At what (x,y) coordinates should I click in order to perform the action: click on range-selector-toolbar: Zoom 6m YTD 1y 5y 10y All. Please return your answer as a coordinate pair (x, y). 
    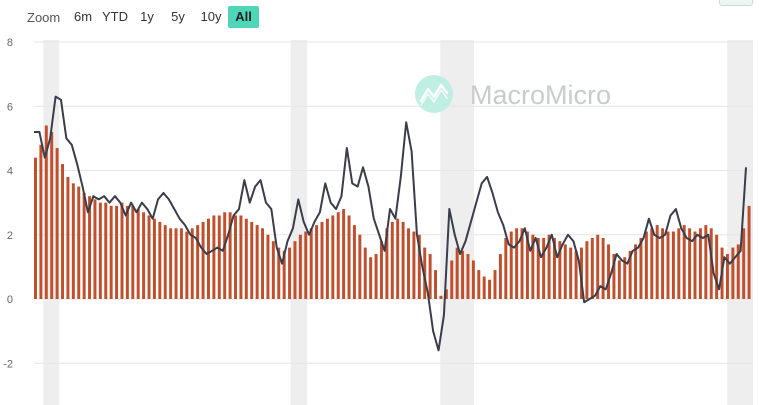
    Looking at the image, I should click on (379, 17).